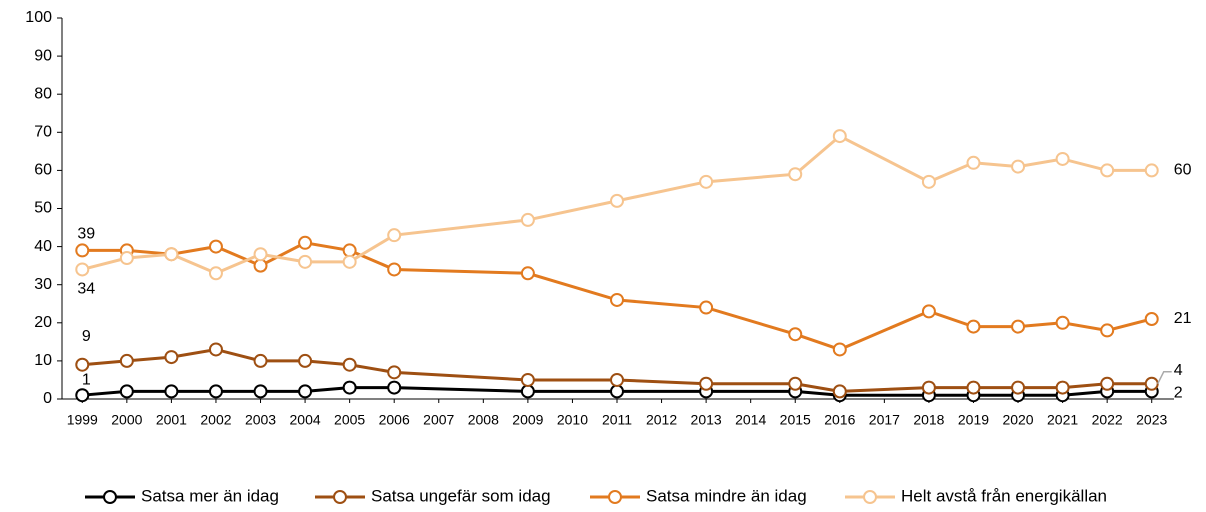 The image size is (1206, 512). What do you see at coordinates (305, 420) in the screenshot?
I see `x-tick-label: 2004` at bounding box center [305, 420].